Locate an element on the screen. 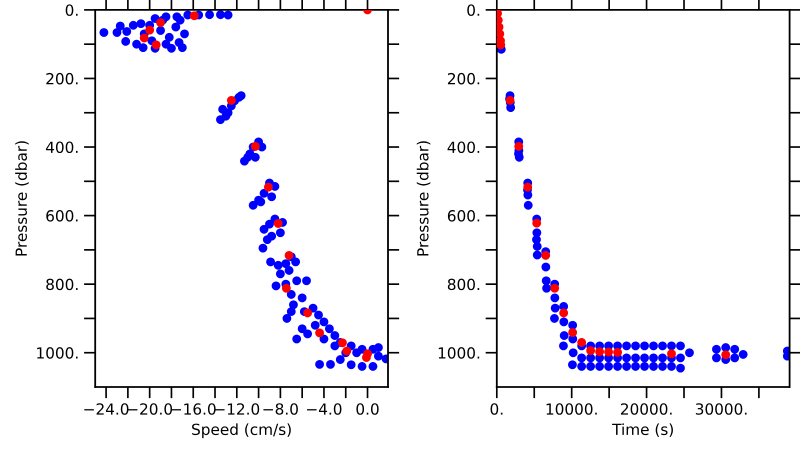 The image size is (800, 450). x-axis-title: Speed (cm/s) is located at coordinates (241, 430).